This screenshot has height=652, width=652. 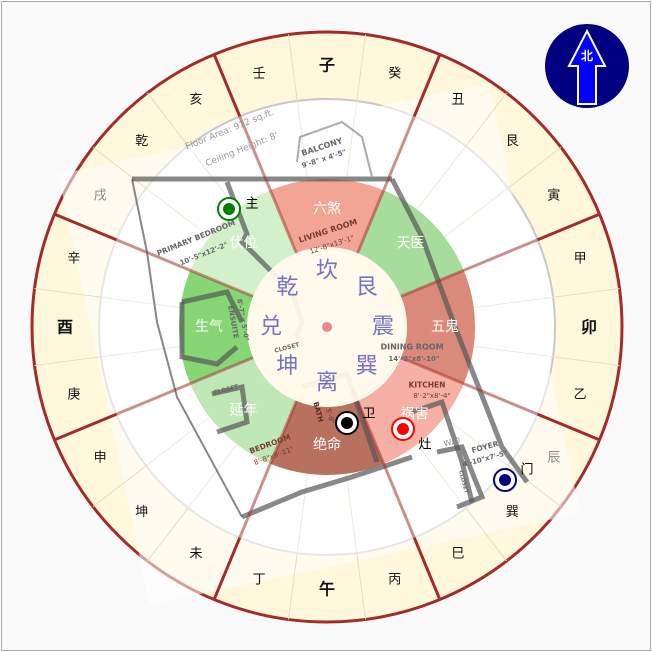 I want to click on mountain-label: 辰, so click(x=553, y=458).